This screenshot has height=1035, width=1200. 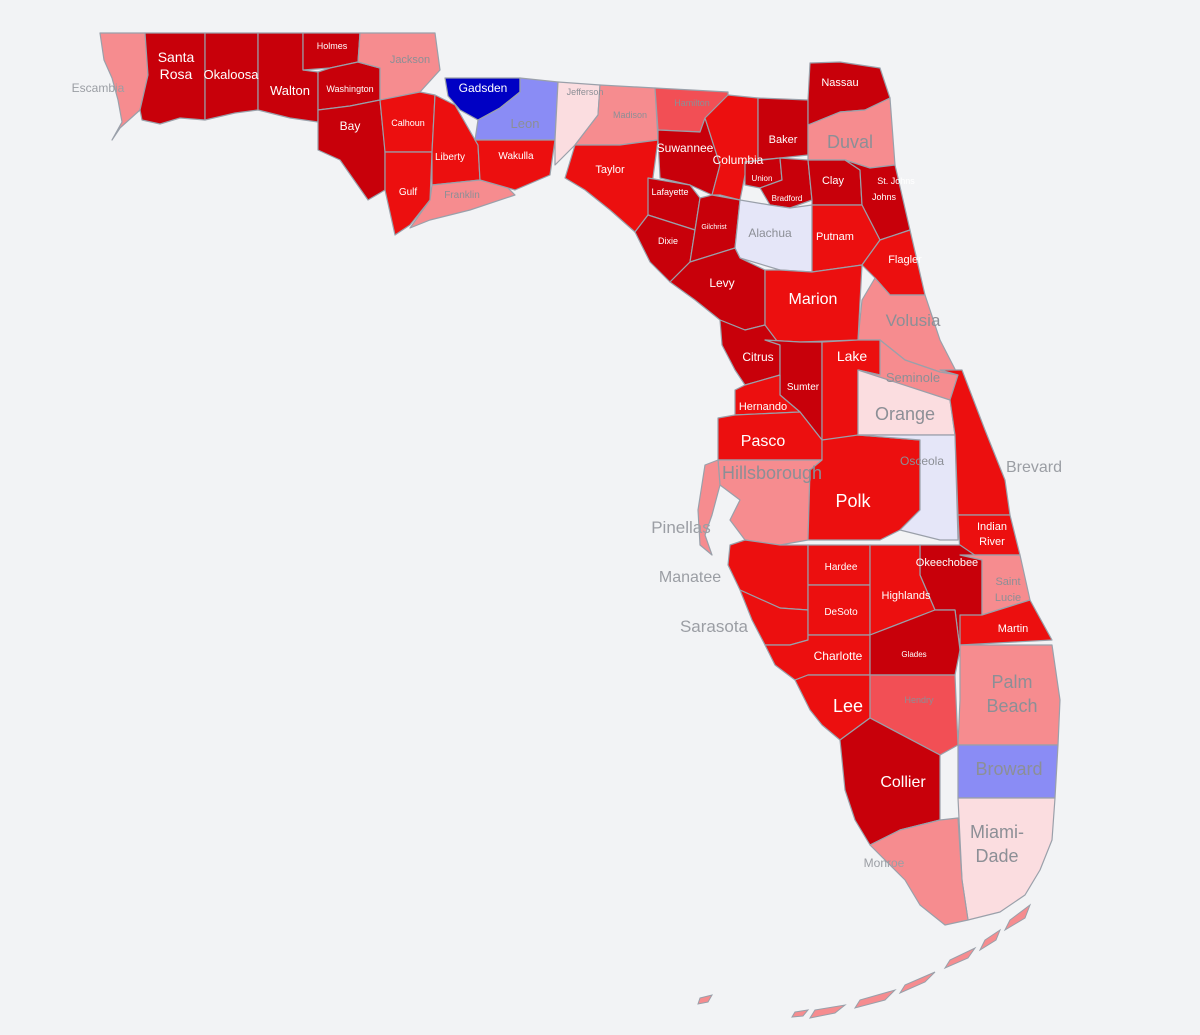 I want to click on county-highlands, so click(x=902, y=590).